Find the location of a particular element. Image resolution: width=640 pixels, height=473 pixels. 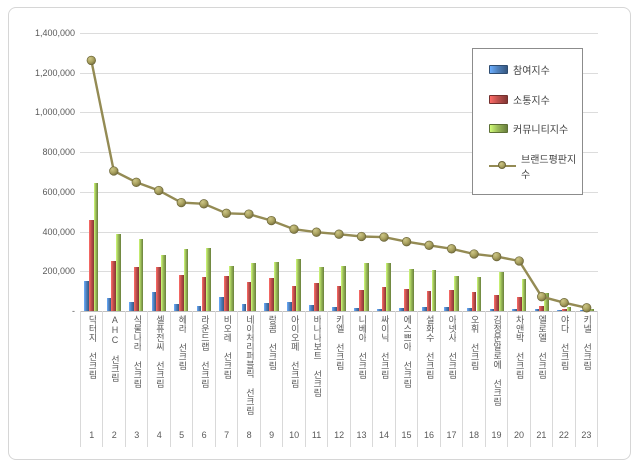

legend-label: 소통지수 is located at coordinates (531, 101).